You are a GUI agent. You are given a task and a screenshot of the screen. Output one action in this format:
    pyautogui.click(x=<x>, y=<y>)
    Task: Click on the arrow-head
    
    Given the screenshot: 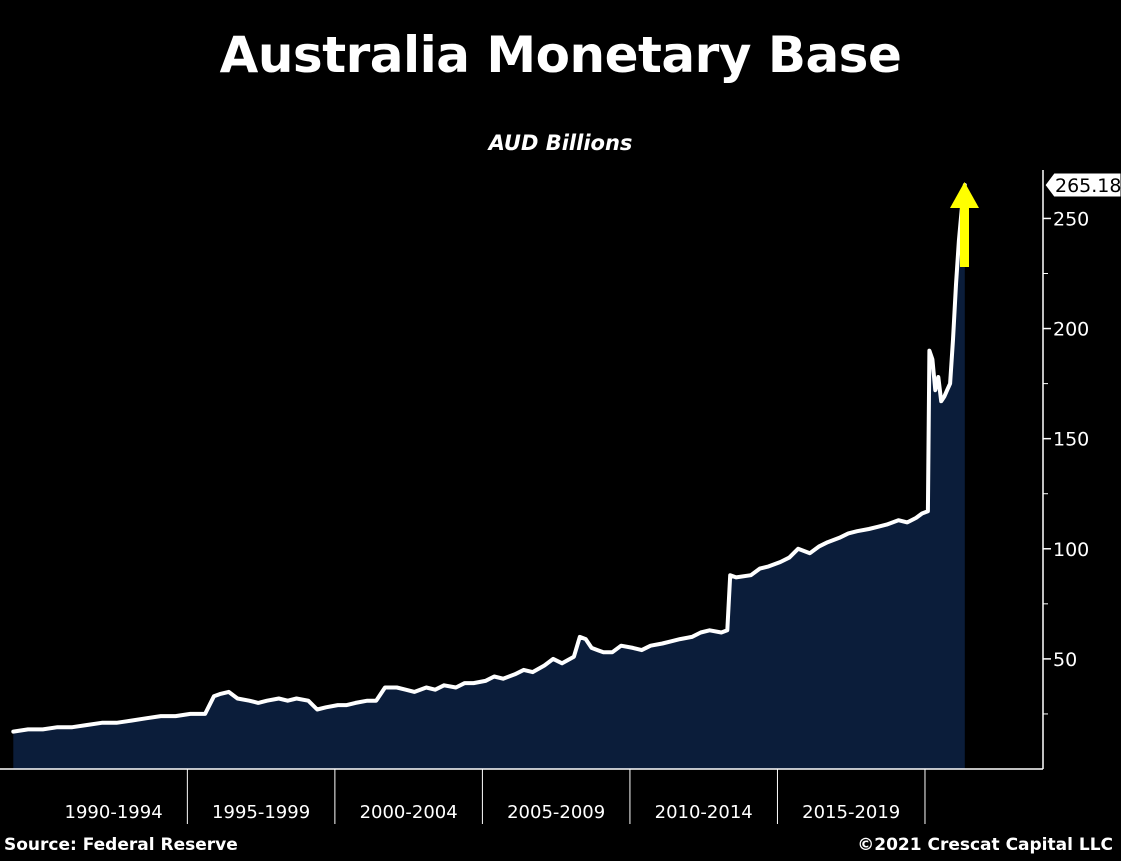 What is the action you would take?
    pyautogui.click(x=964, y=195)
    